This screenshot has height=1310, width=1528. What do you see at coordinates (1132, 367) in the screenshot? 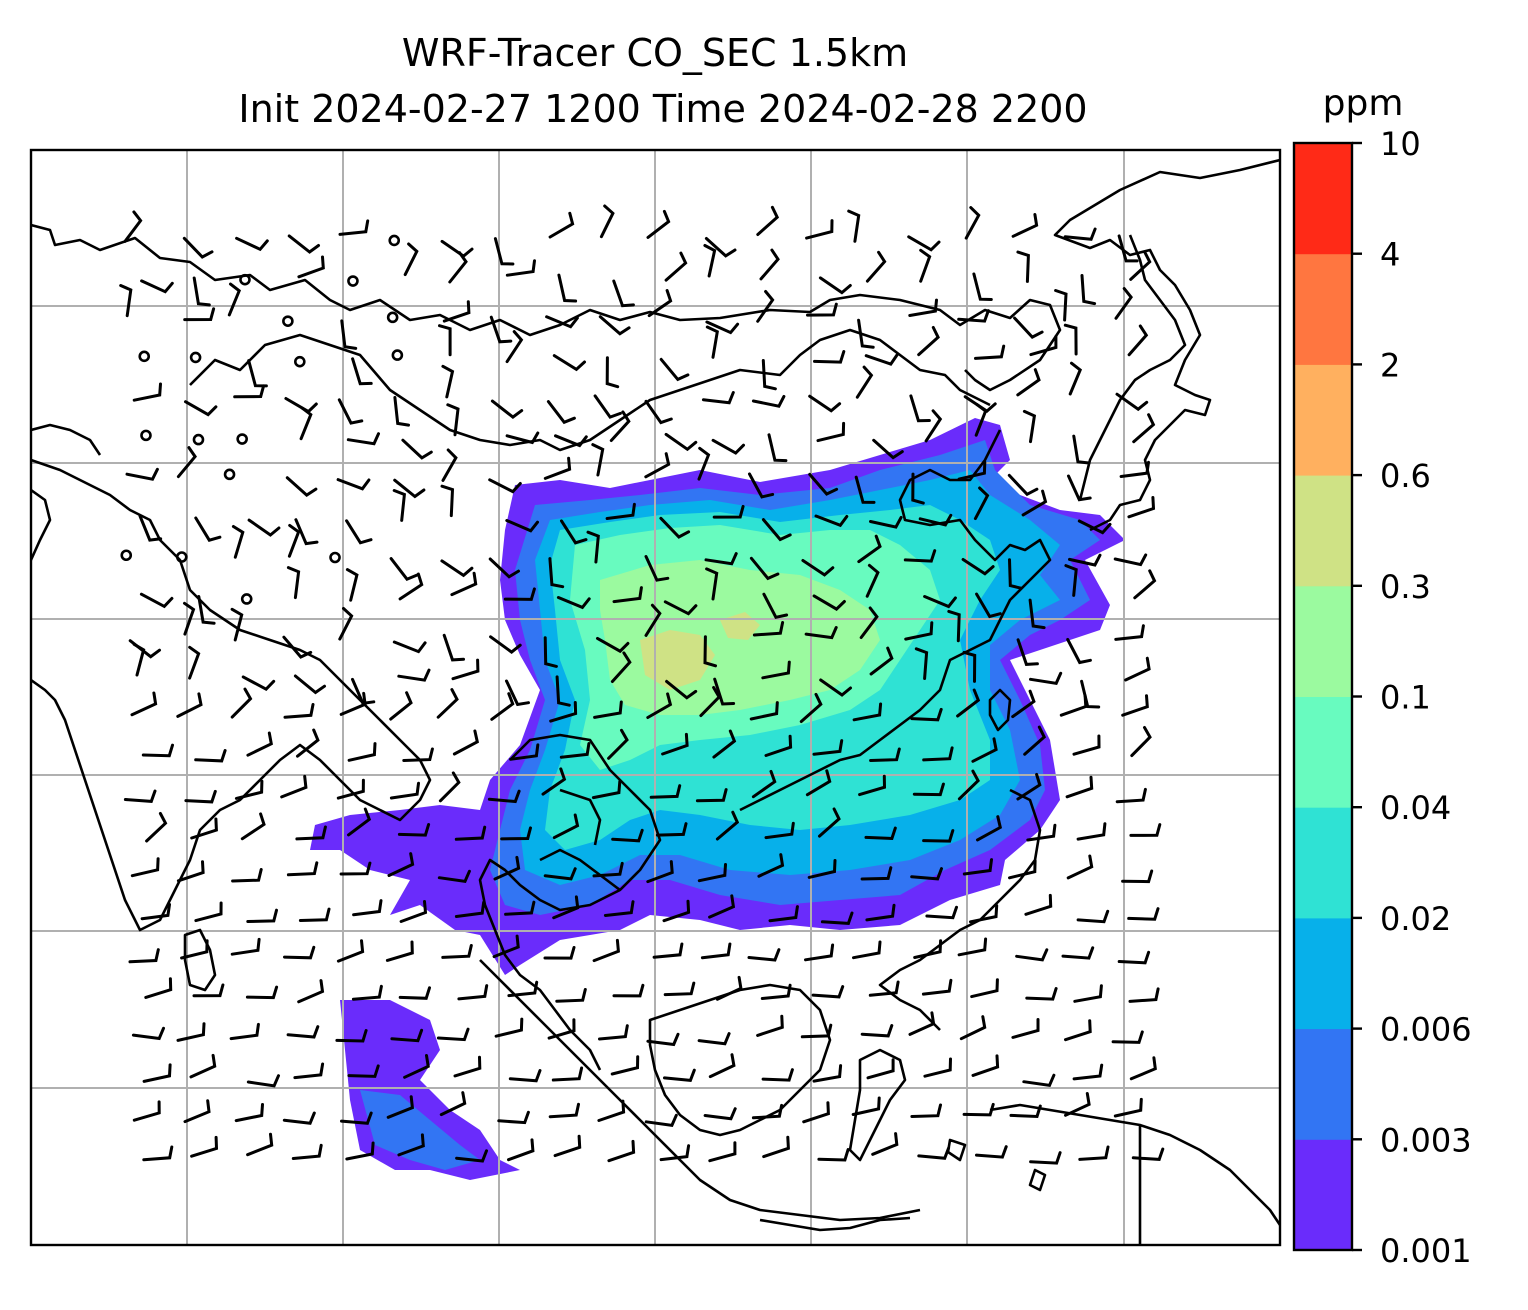
I see `coast-japan` at bounding box center [1132, 367].